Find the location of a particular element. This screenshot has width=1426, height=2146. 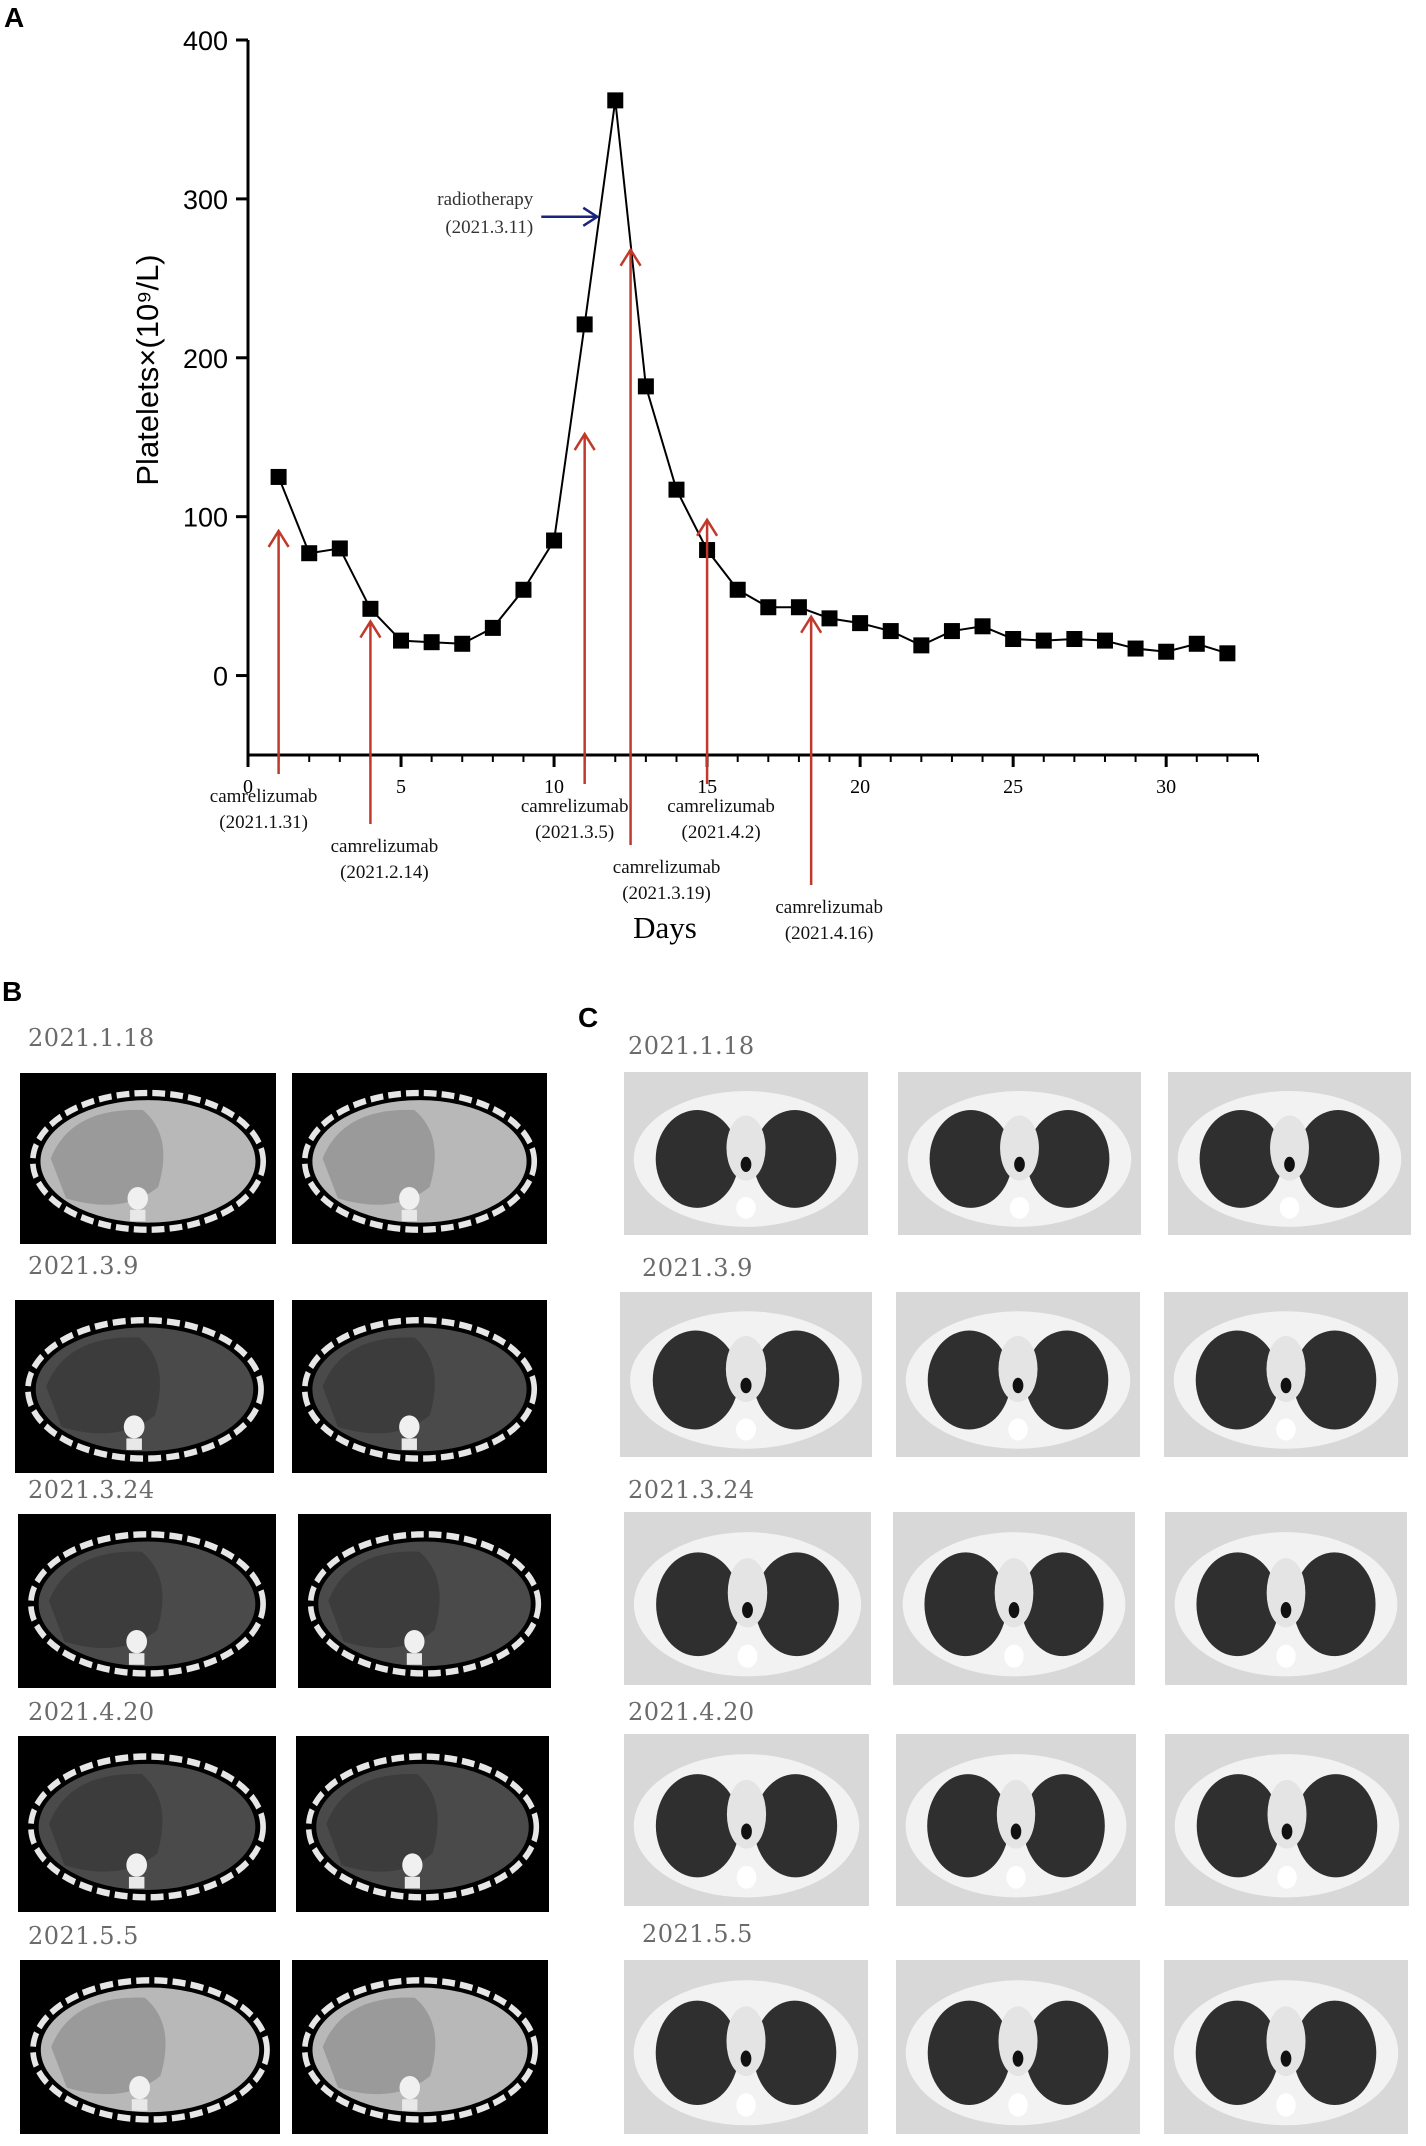

y-axis-label: Platelets×(10⁹/L) is located at coordinates (147, 369).